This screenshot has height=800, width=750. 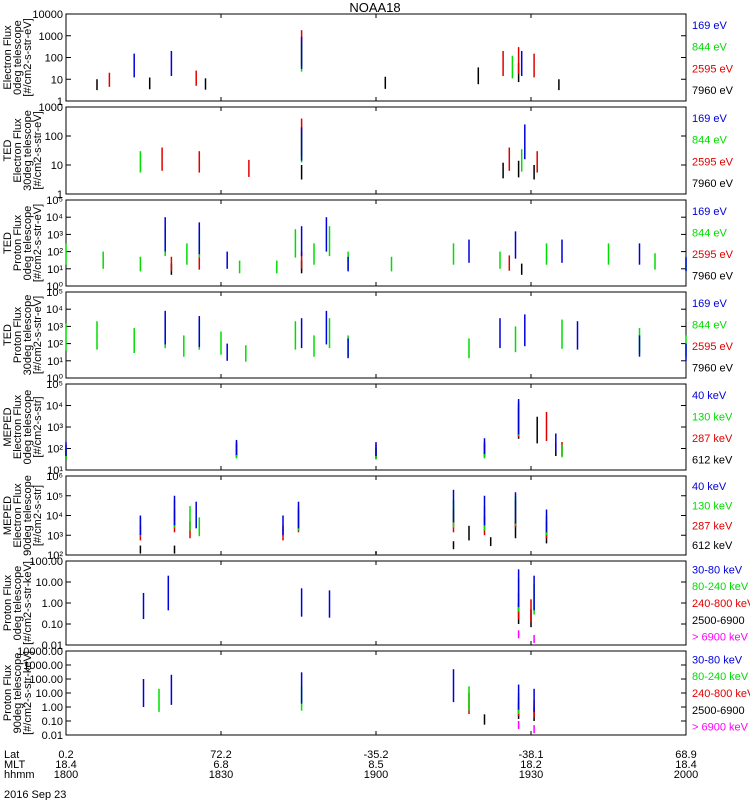 What do you see at coordinates (43, 666) in the screenshot?
I see `y-tick-label: 1000.00` at bounding box center [43, 666].